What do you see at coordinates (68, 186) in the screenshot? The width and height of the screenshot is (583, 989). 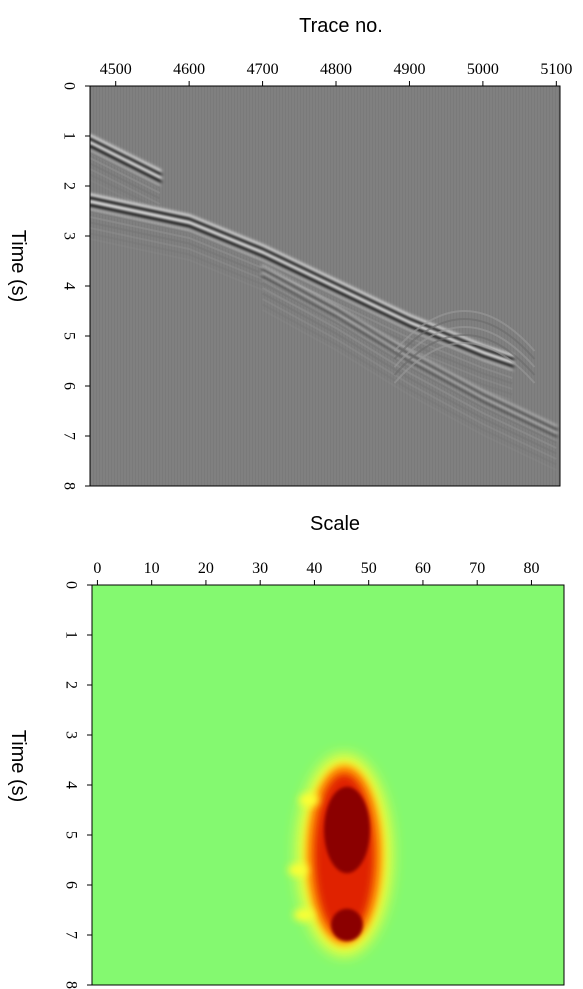 I see `seismic-y-tick-label: 2` at bounding box center [68, 186].